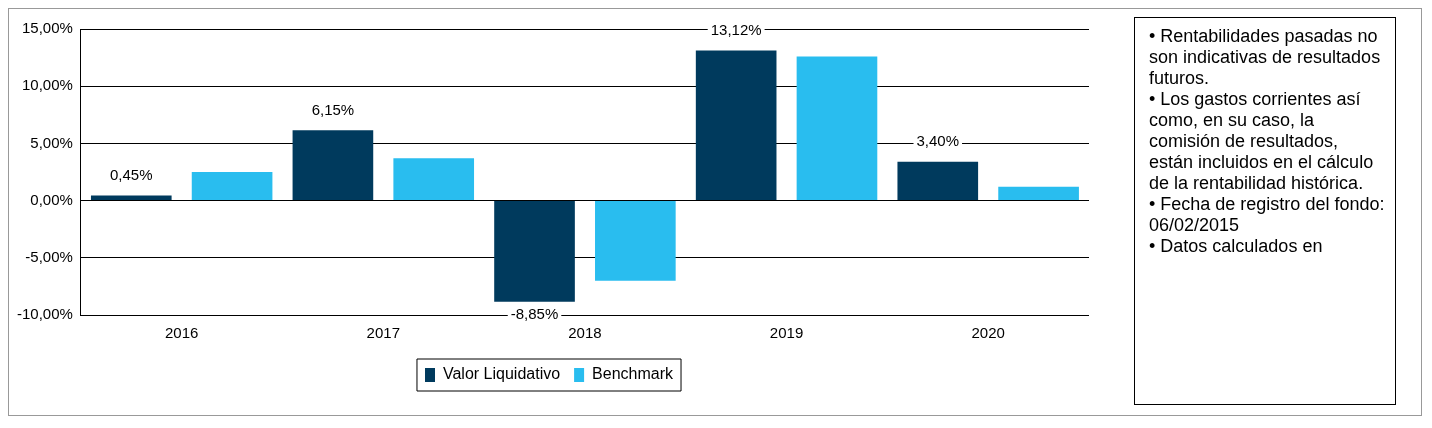 This screenshot has height=428, width=1432. I want to click on y-tick-label: -5,00%, so click(49, 256).